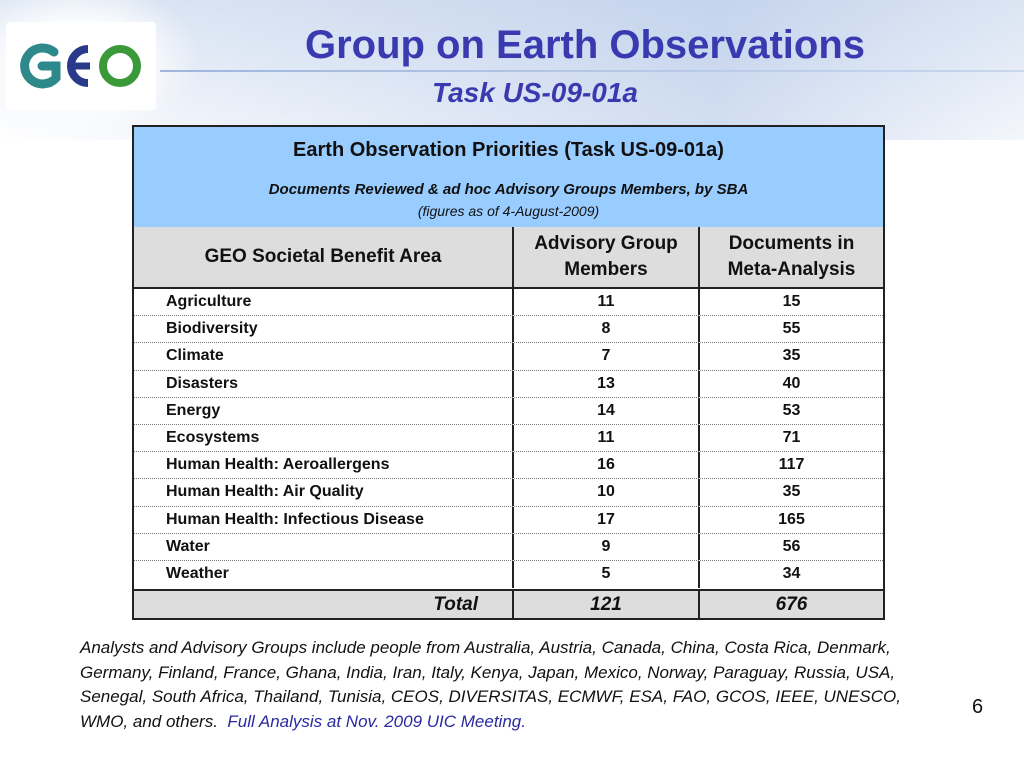 Image resolution: width=1024 pixels, height=768 pixels. What do you see at coordinates (324, 383) in the screenshot?
I see `area-cell: Disasters` at bounding box center [324, 383].